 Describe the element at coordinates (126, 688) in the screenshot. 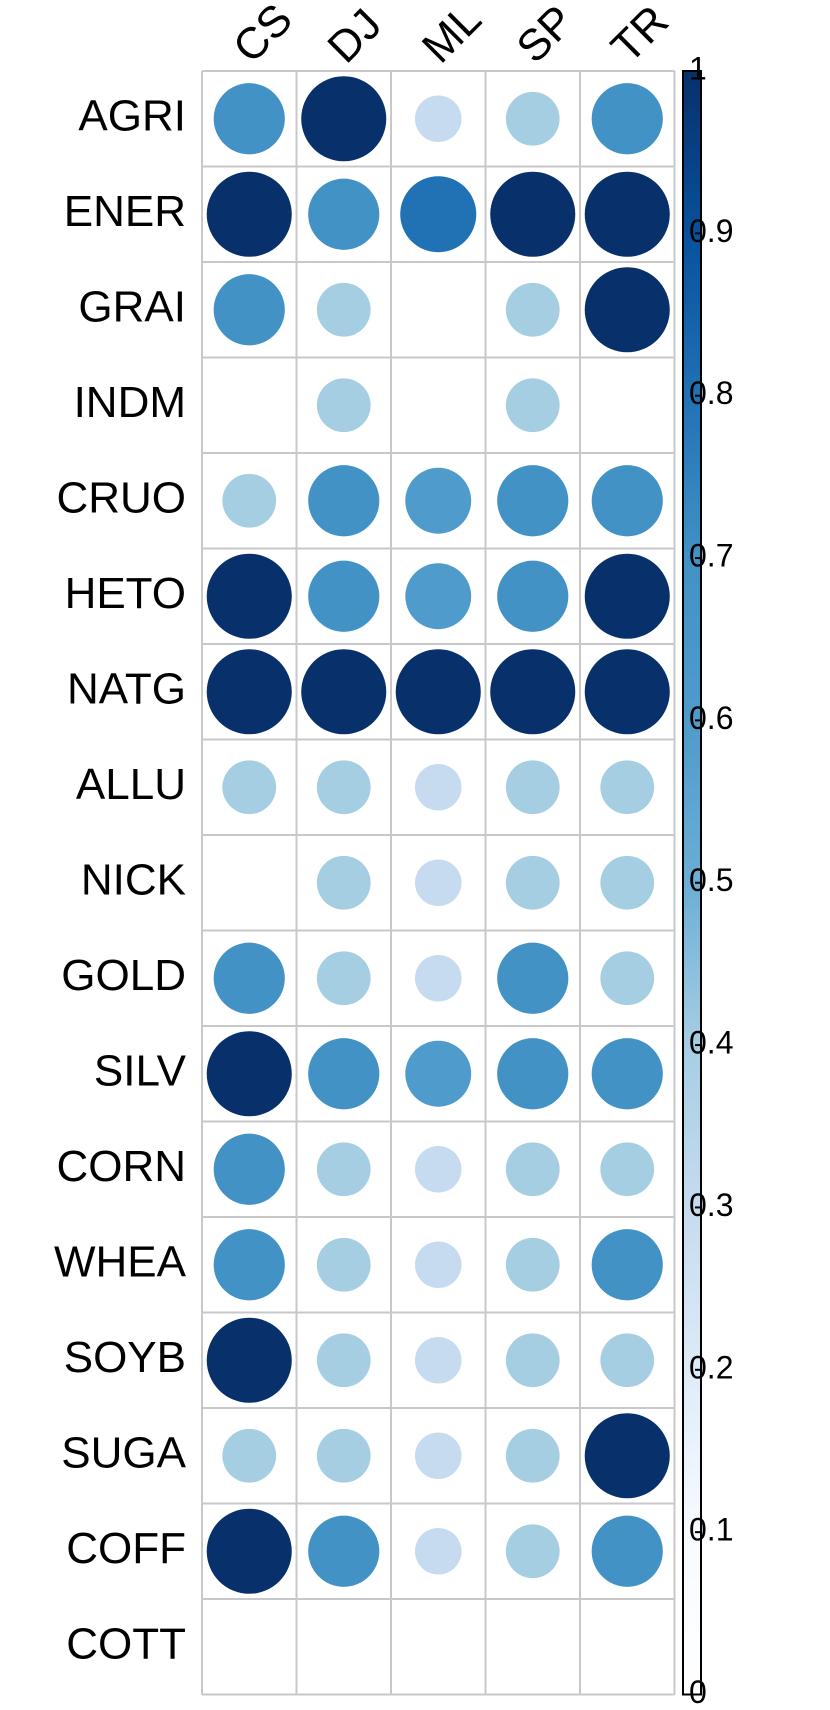

I see `row-label: NATG` at that location.